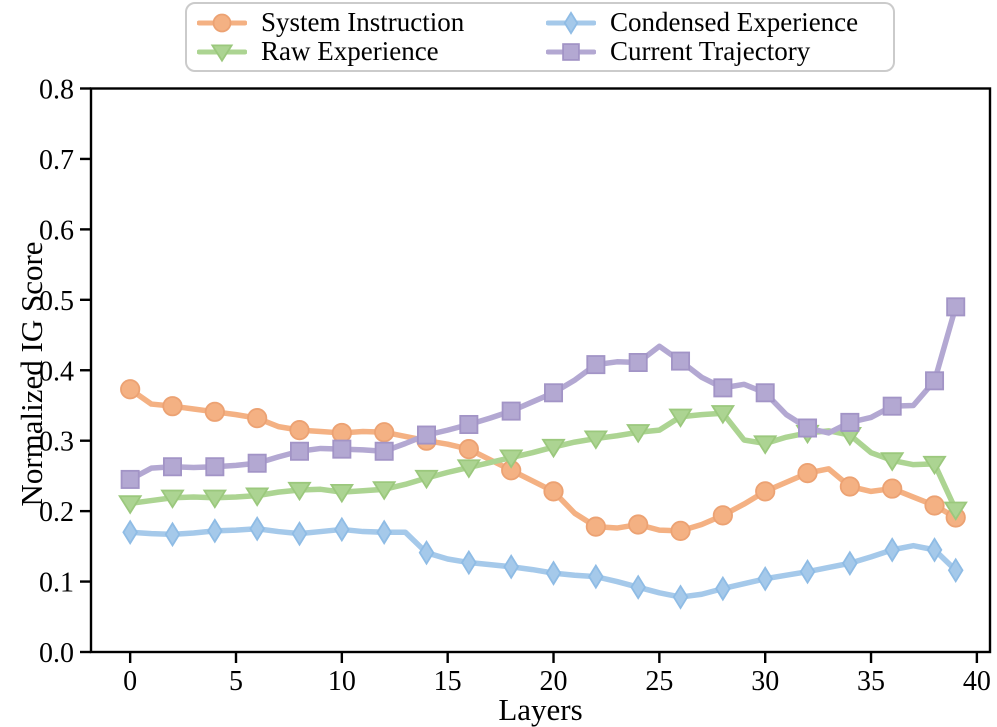 This screenshot has width=997, height=727. What do you see at coordinates (765, 681) in the screenshot?
I see `x-tick-label: 30` at bounding box center [765, 681].